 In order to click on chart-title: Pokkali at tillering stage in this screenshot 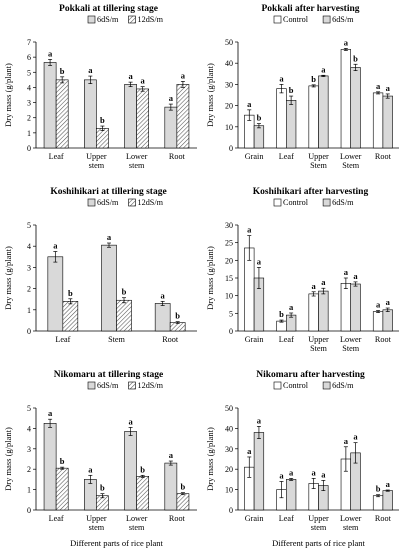, I will do `click(108, 9)`.